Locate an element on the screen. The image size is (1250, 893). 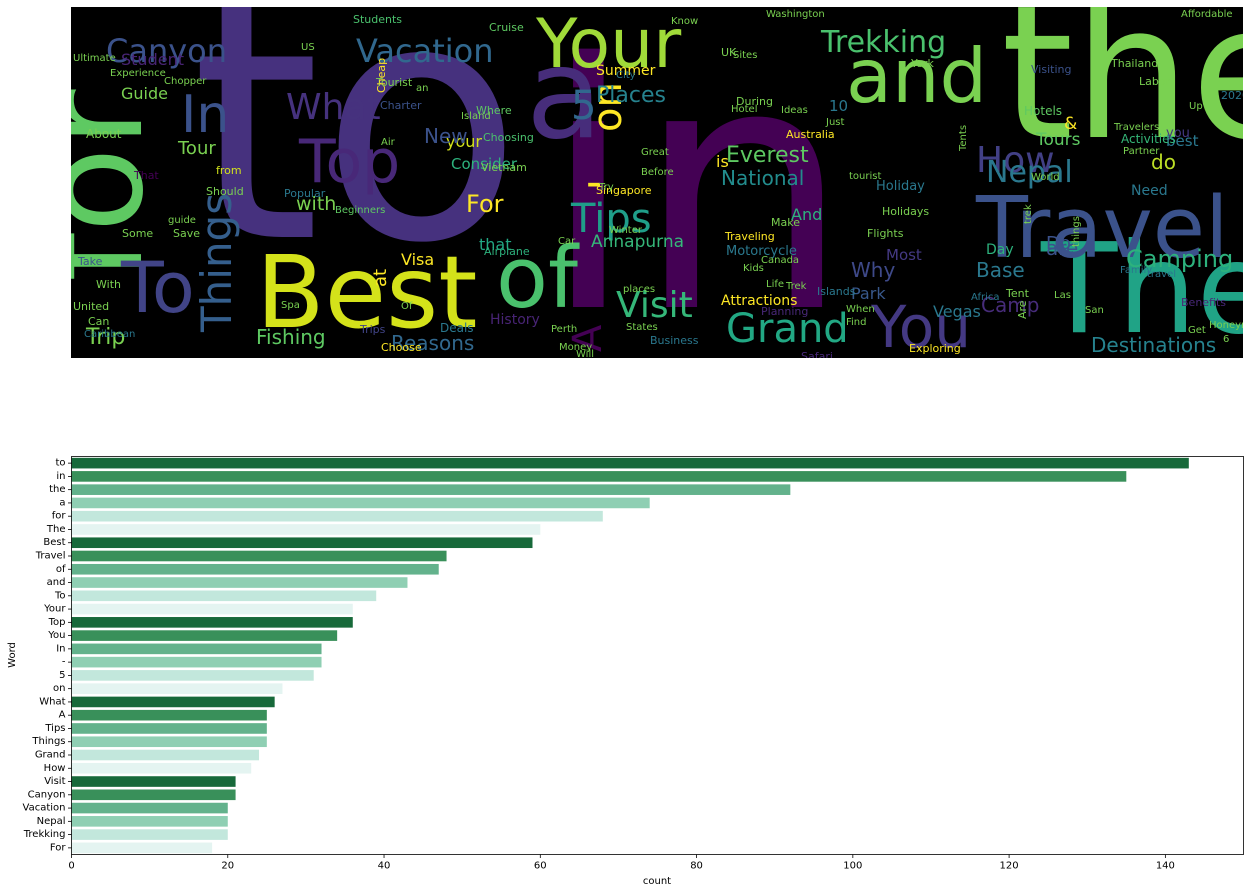
wordcloud-word: Experience is located at coordinates (138, 73).